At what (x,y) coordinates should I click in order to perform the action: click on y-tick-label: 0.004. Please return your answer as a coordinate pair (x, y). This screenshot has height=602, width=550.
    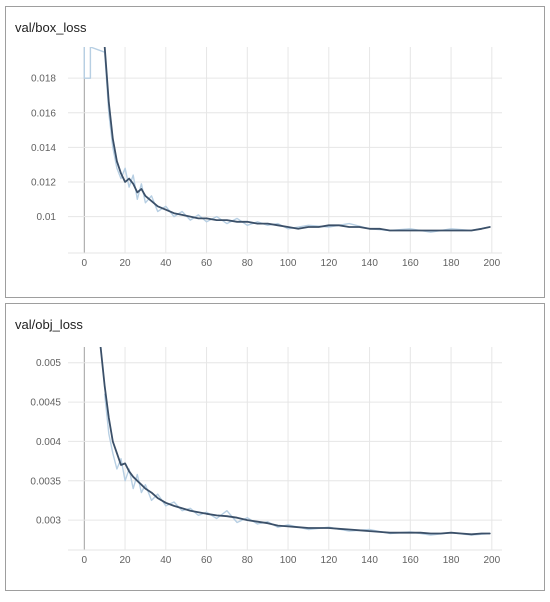
    Looking at the image, I should click on (48, 442).